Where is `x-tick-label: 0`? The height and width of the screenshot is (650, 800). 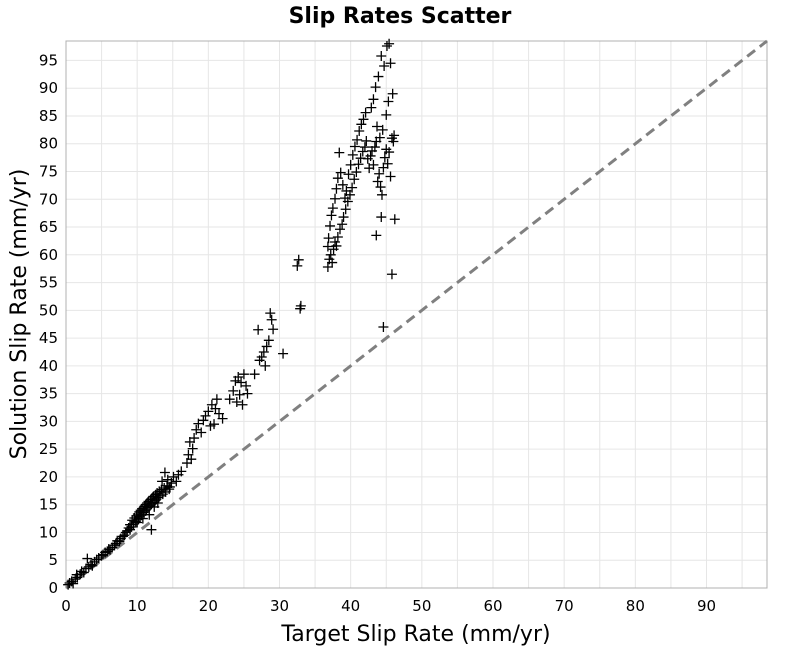 x-tick-label: 0 is located at coordinates (66, 606).